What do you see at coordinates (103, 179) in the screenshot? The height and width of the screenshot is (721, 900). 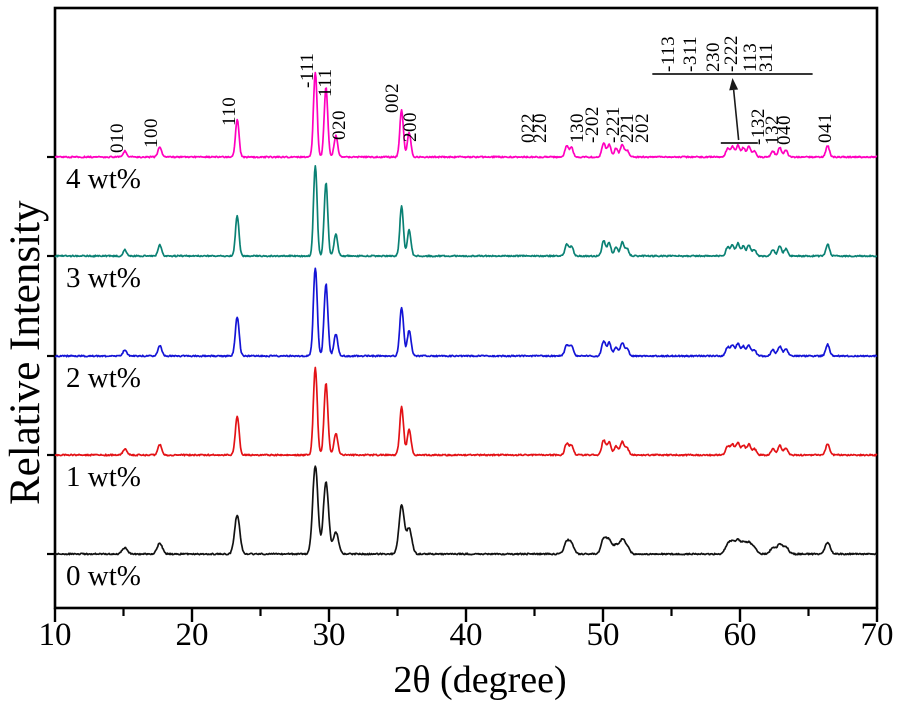 I see `series-label: 4 wt%` at bounding box center [103, 179].